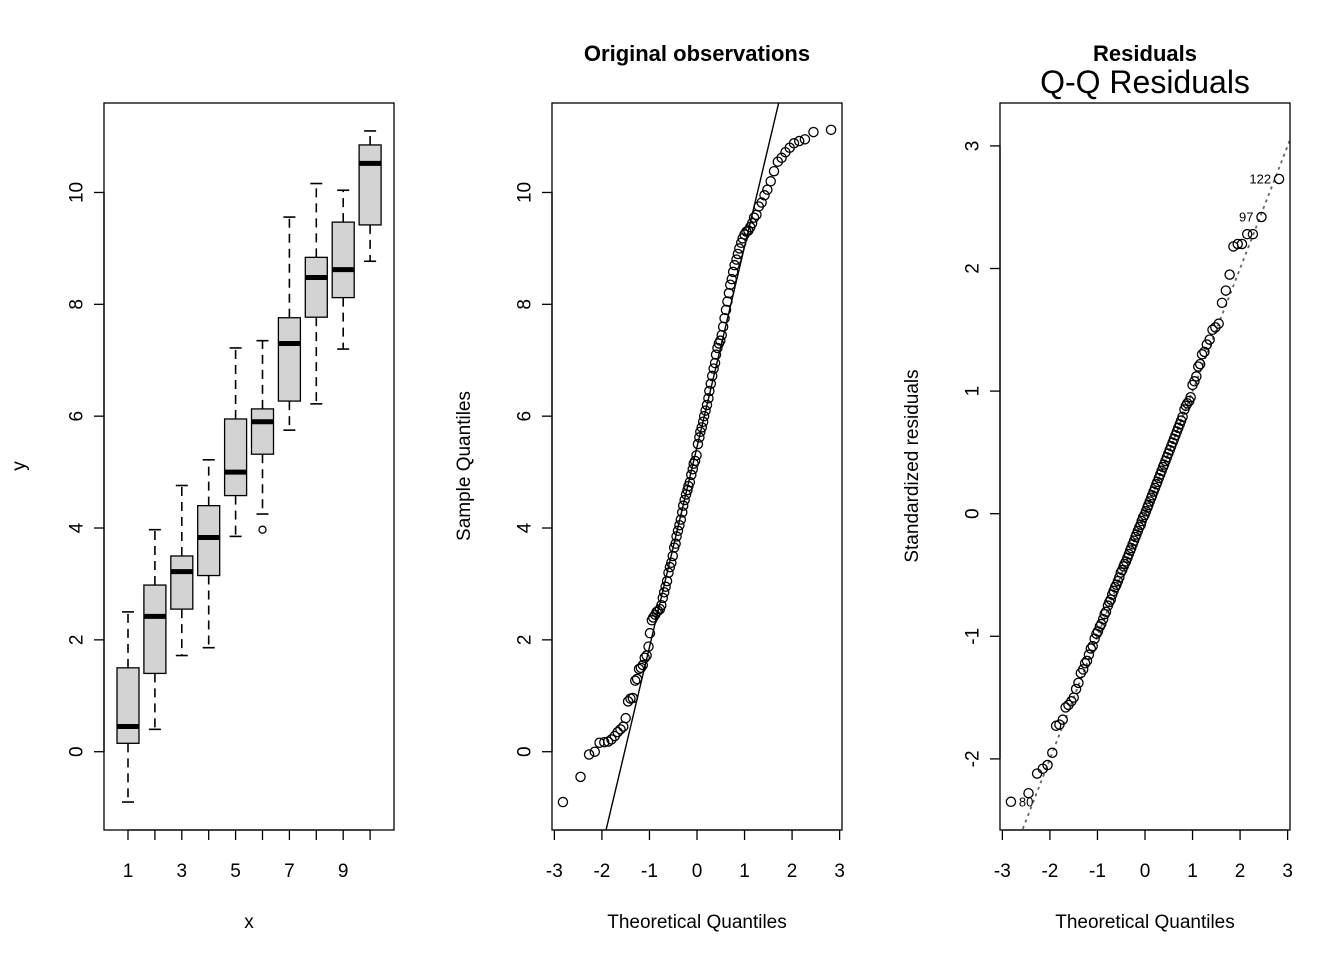 The image size is (1344, 960). Describe the element at coordinates (973, 146) in the screenshot. I see `y-tick-label: 3` at that location.